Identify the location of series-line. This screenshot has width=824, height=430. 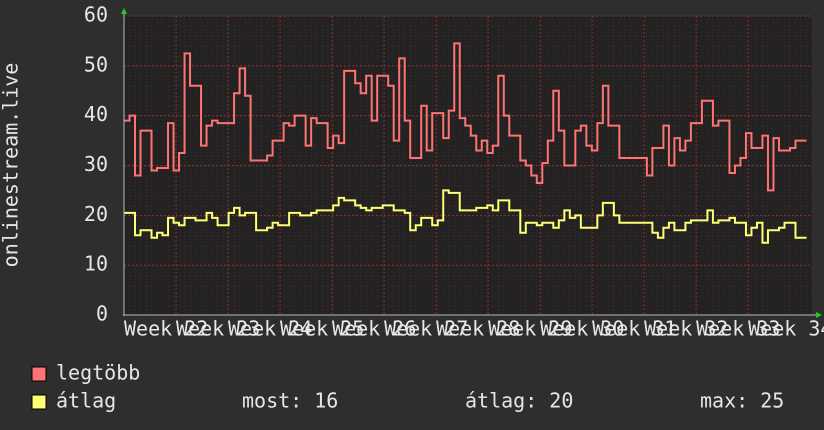
(465, 216).